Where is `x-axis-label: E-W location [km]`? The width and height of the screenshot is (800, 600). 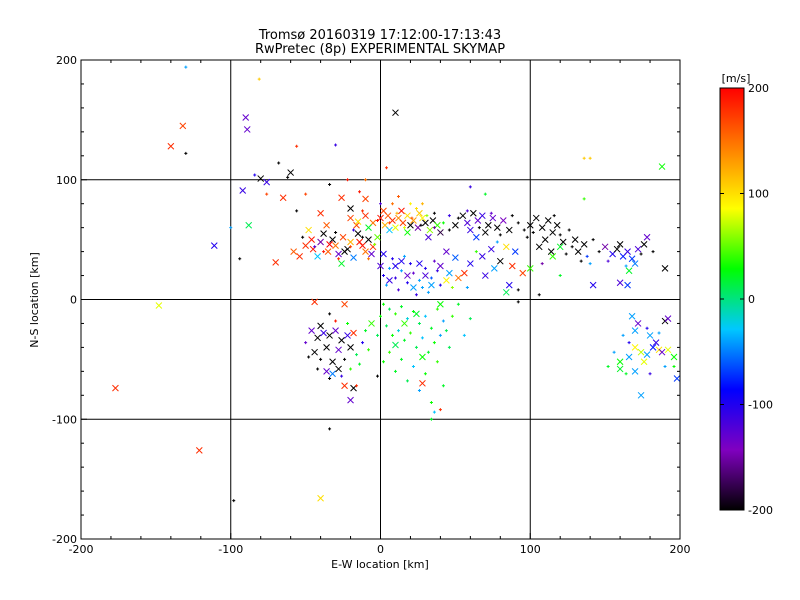 x-axis-label: E-W location [km] is located at coordinates (380, 564).